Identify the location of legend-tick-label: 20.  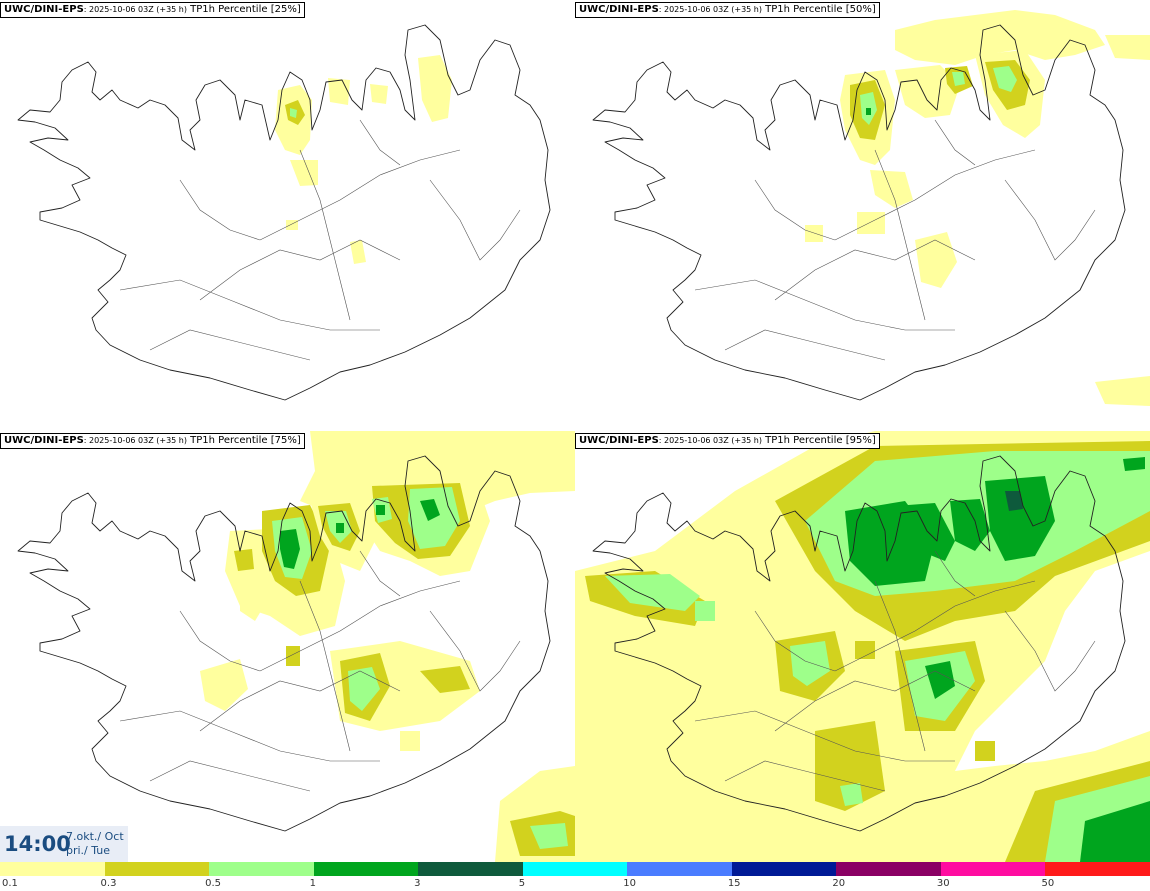
(839, 883).